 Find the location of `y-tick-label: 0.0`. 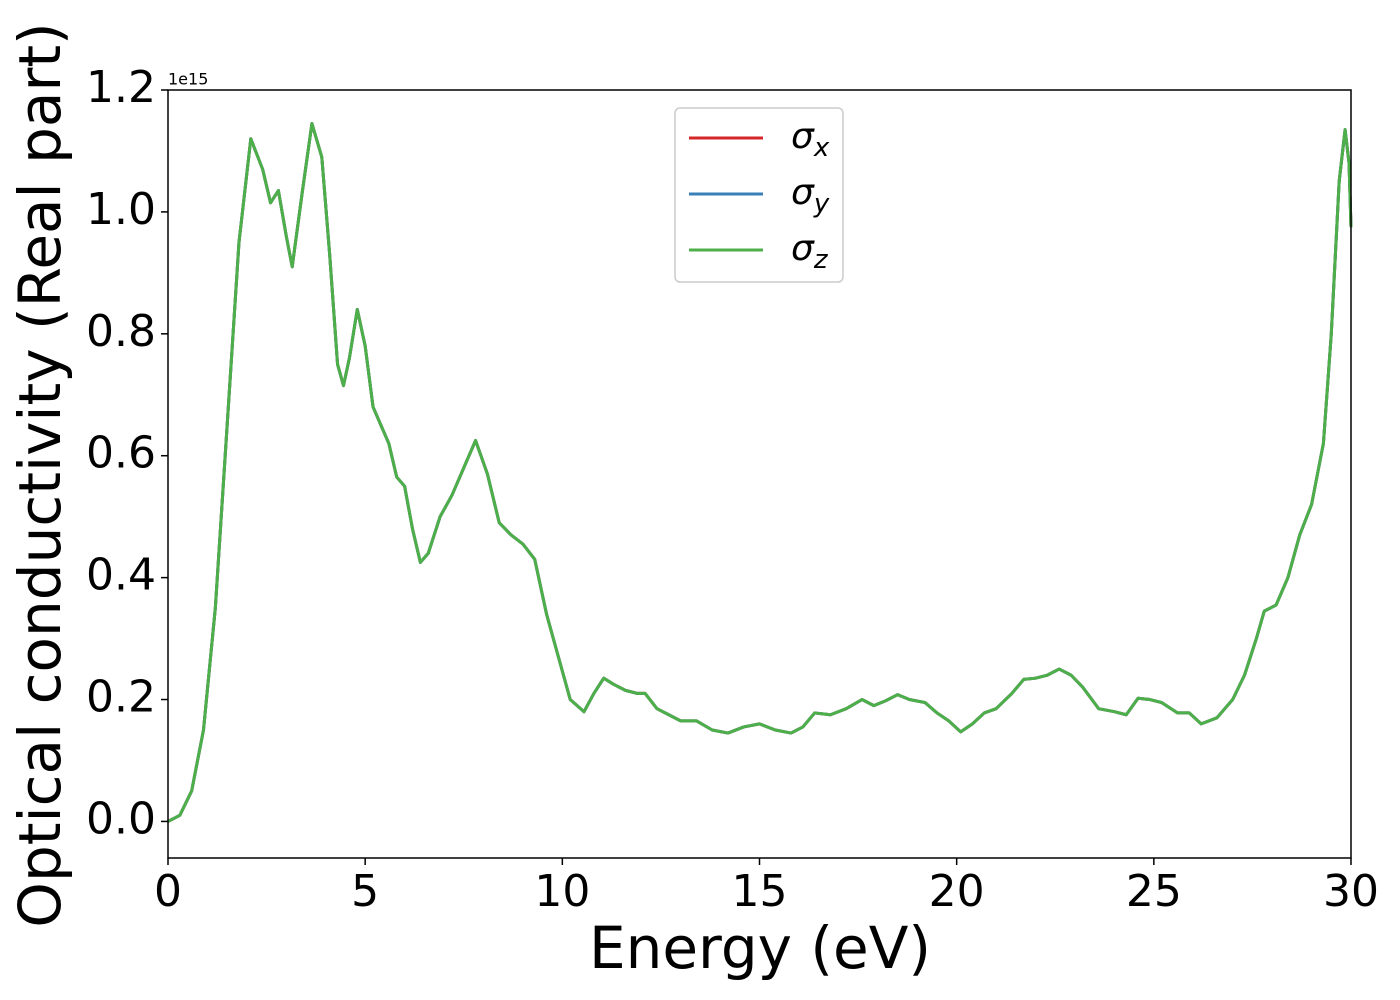

y-tick-label: 0.0 is located at coordinates (121, 818).